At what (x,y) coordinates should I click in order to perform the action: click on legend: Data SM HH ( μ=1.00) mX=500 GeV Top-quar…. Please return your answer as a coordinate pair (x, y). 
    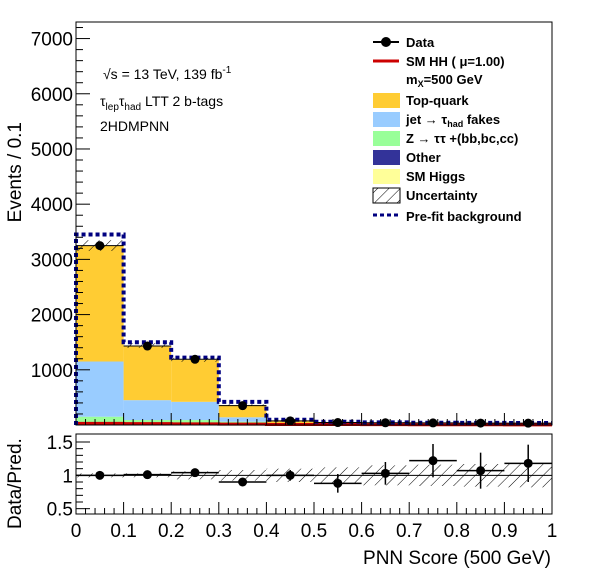
    Looking at the image, I should click on (447, 129).